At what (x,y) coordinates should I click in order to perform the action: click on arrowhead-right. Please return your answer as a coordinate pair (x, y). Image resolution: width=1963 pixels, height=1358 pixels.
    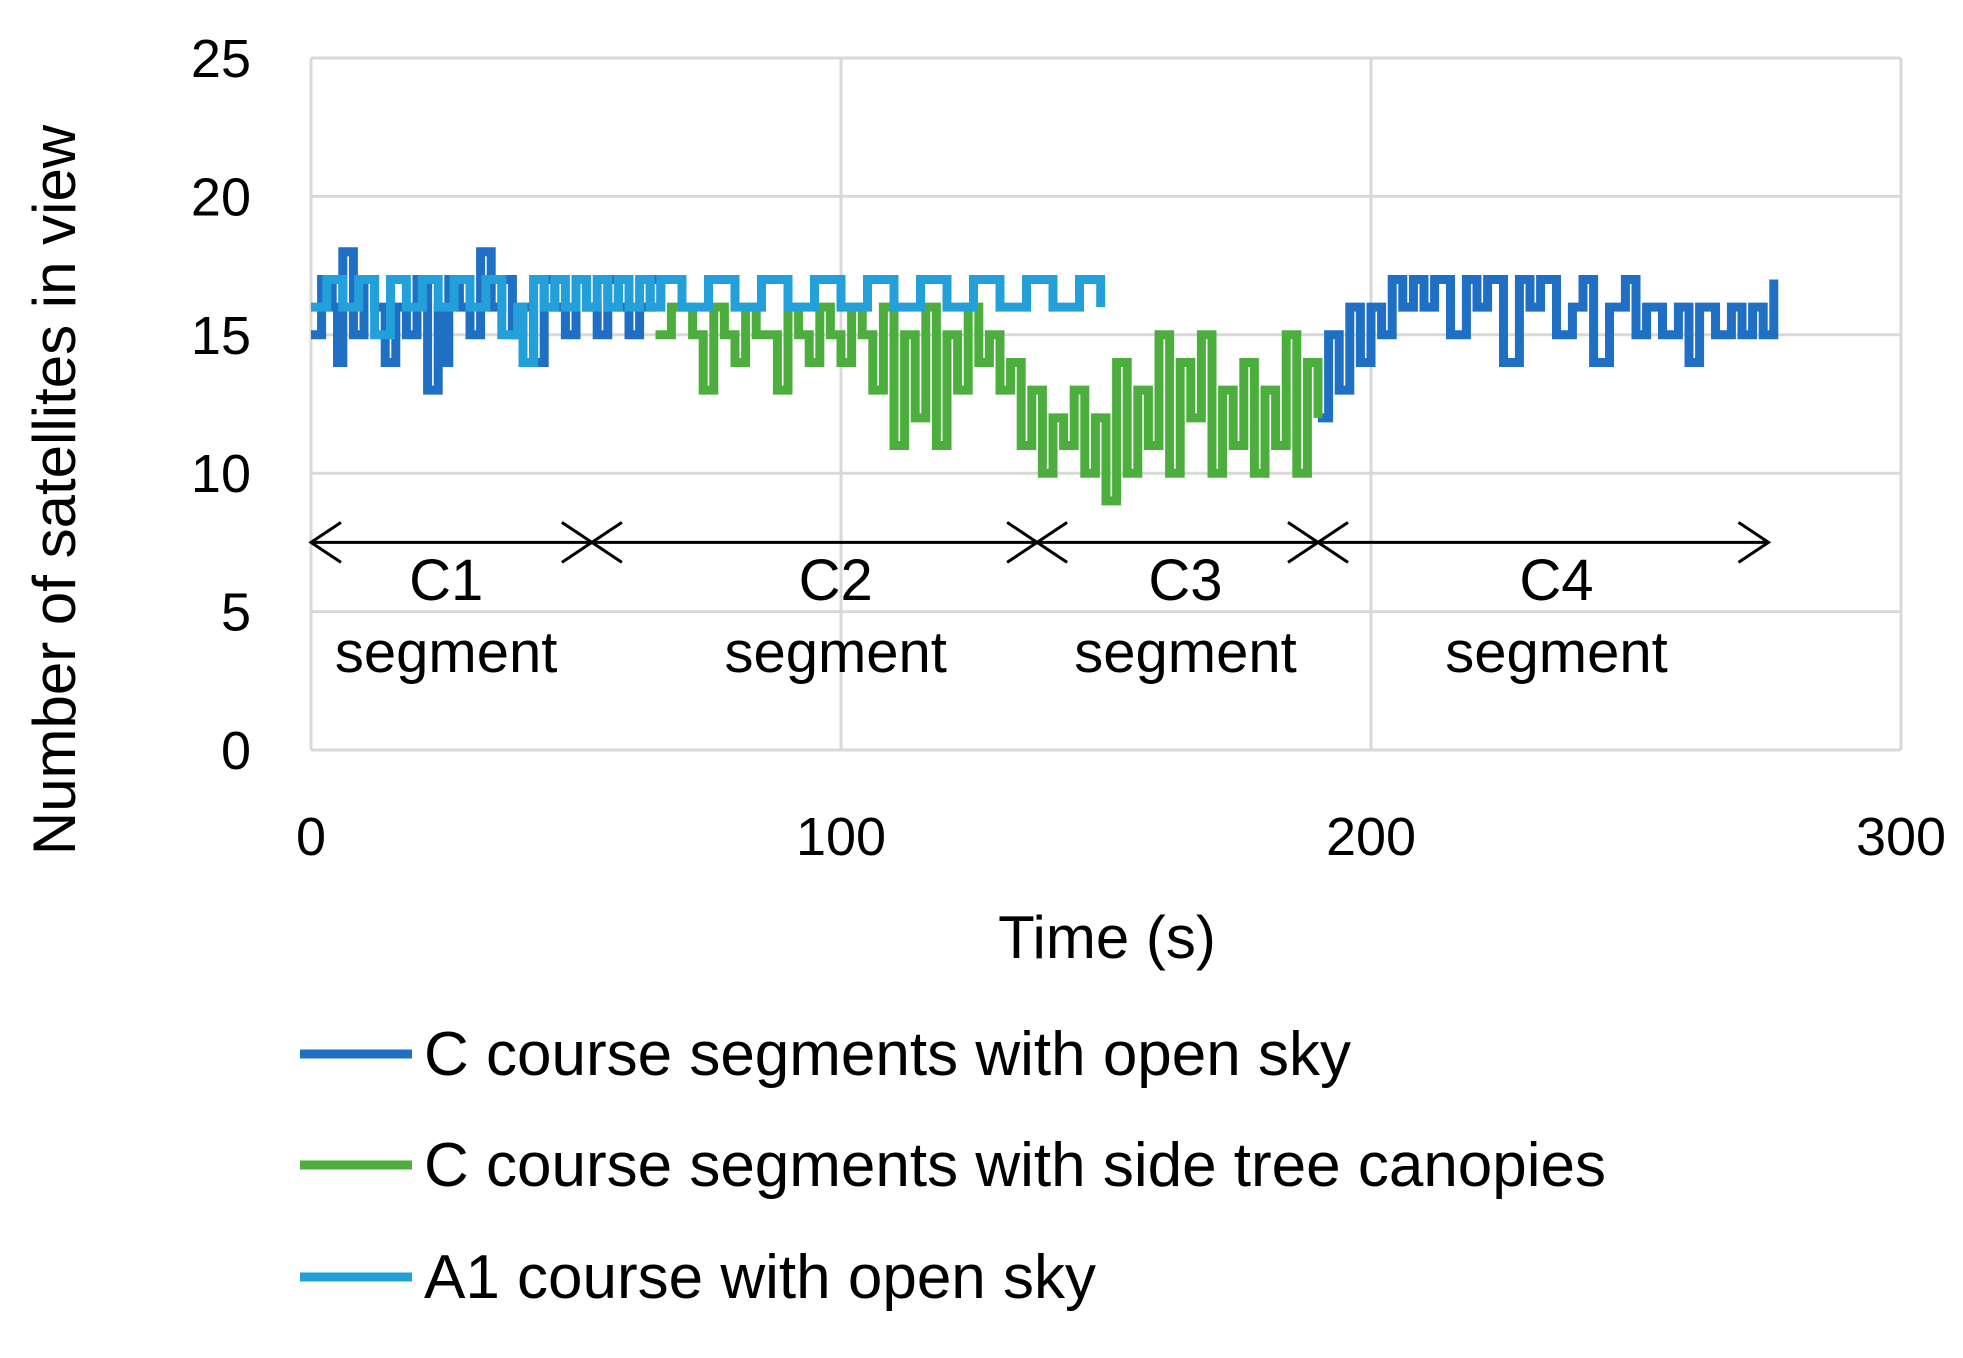
    Looking at the image, I should click on (1754, 542).